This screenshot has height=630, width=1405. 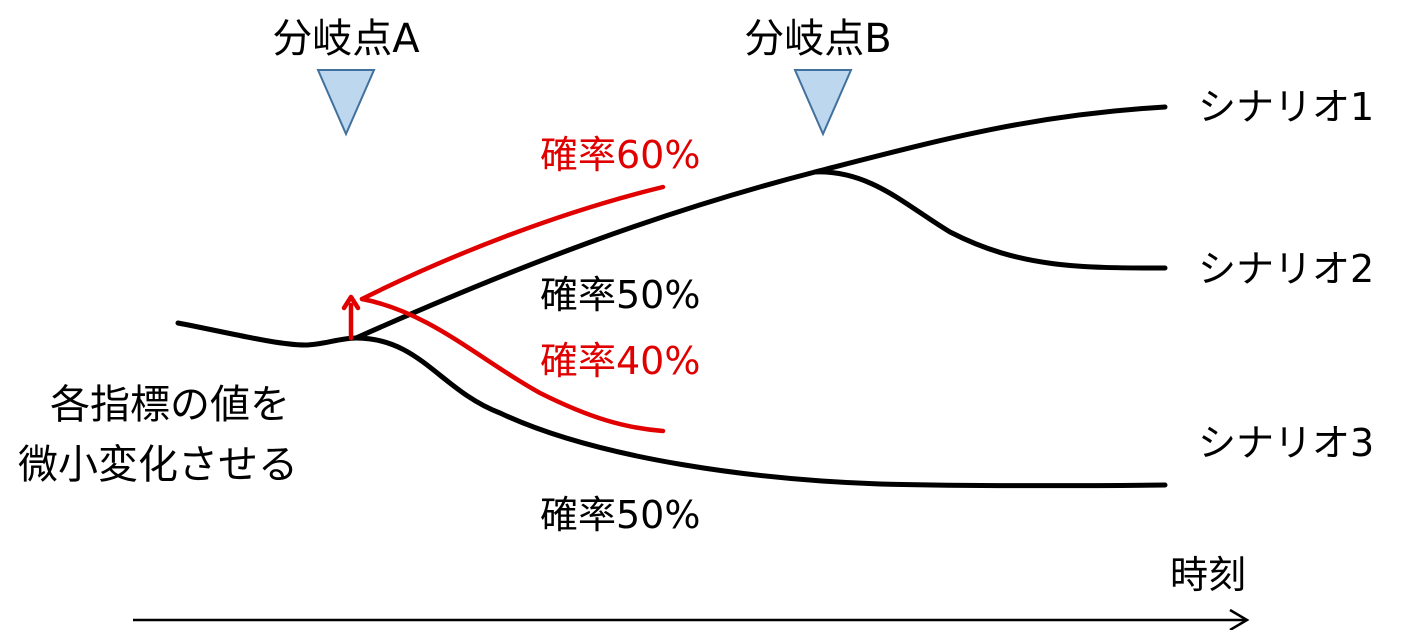 I want to click on base-path-lower, so click(x=760, y=412).